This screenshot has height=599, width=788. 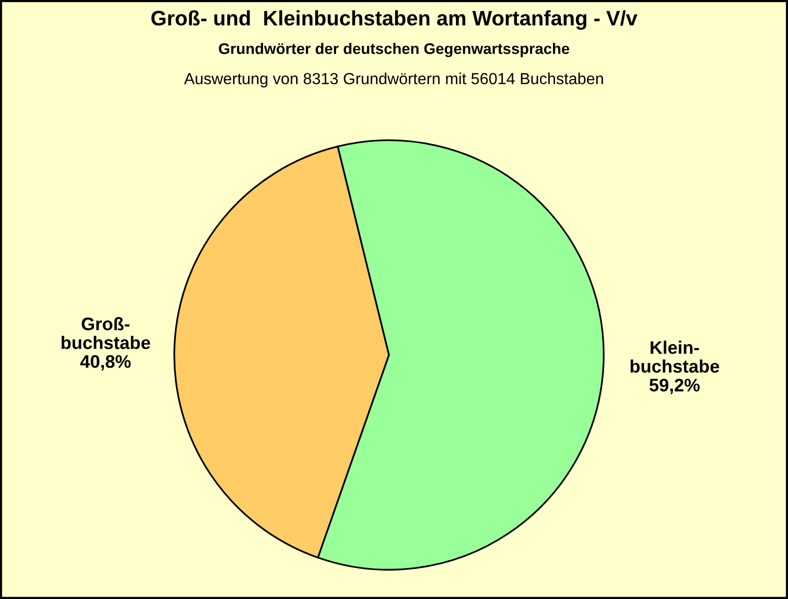 What do you see at coordinates (394, 20) in the screenshot?
I see `chart-title: Groß- und Kleinbuchstaben am Wortanfang - V/v` at bounding box center [394, 20].